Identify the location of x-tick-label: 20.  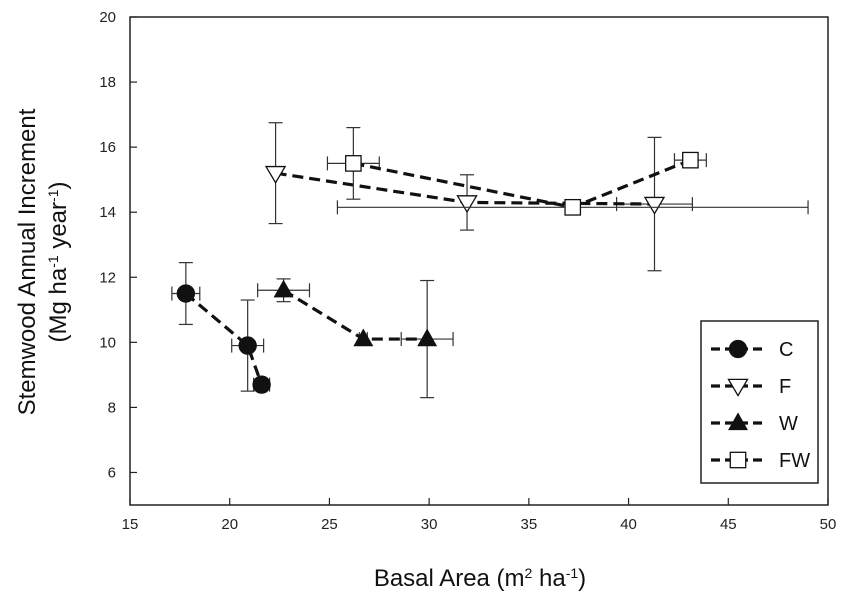
(229, 524).